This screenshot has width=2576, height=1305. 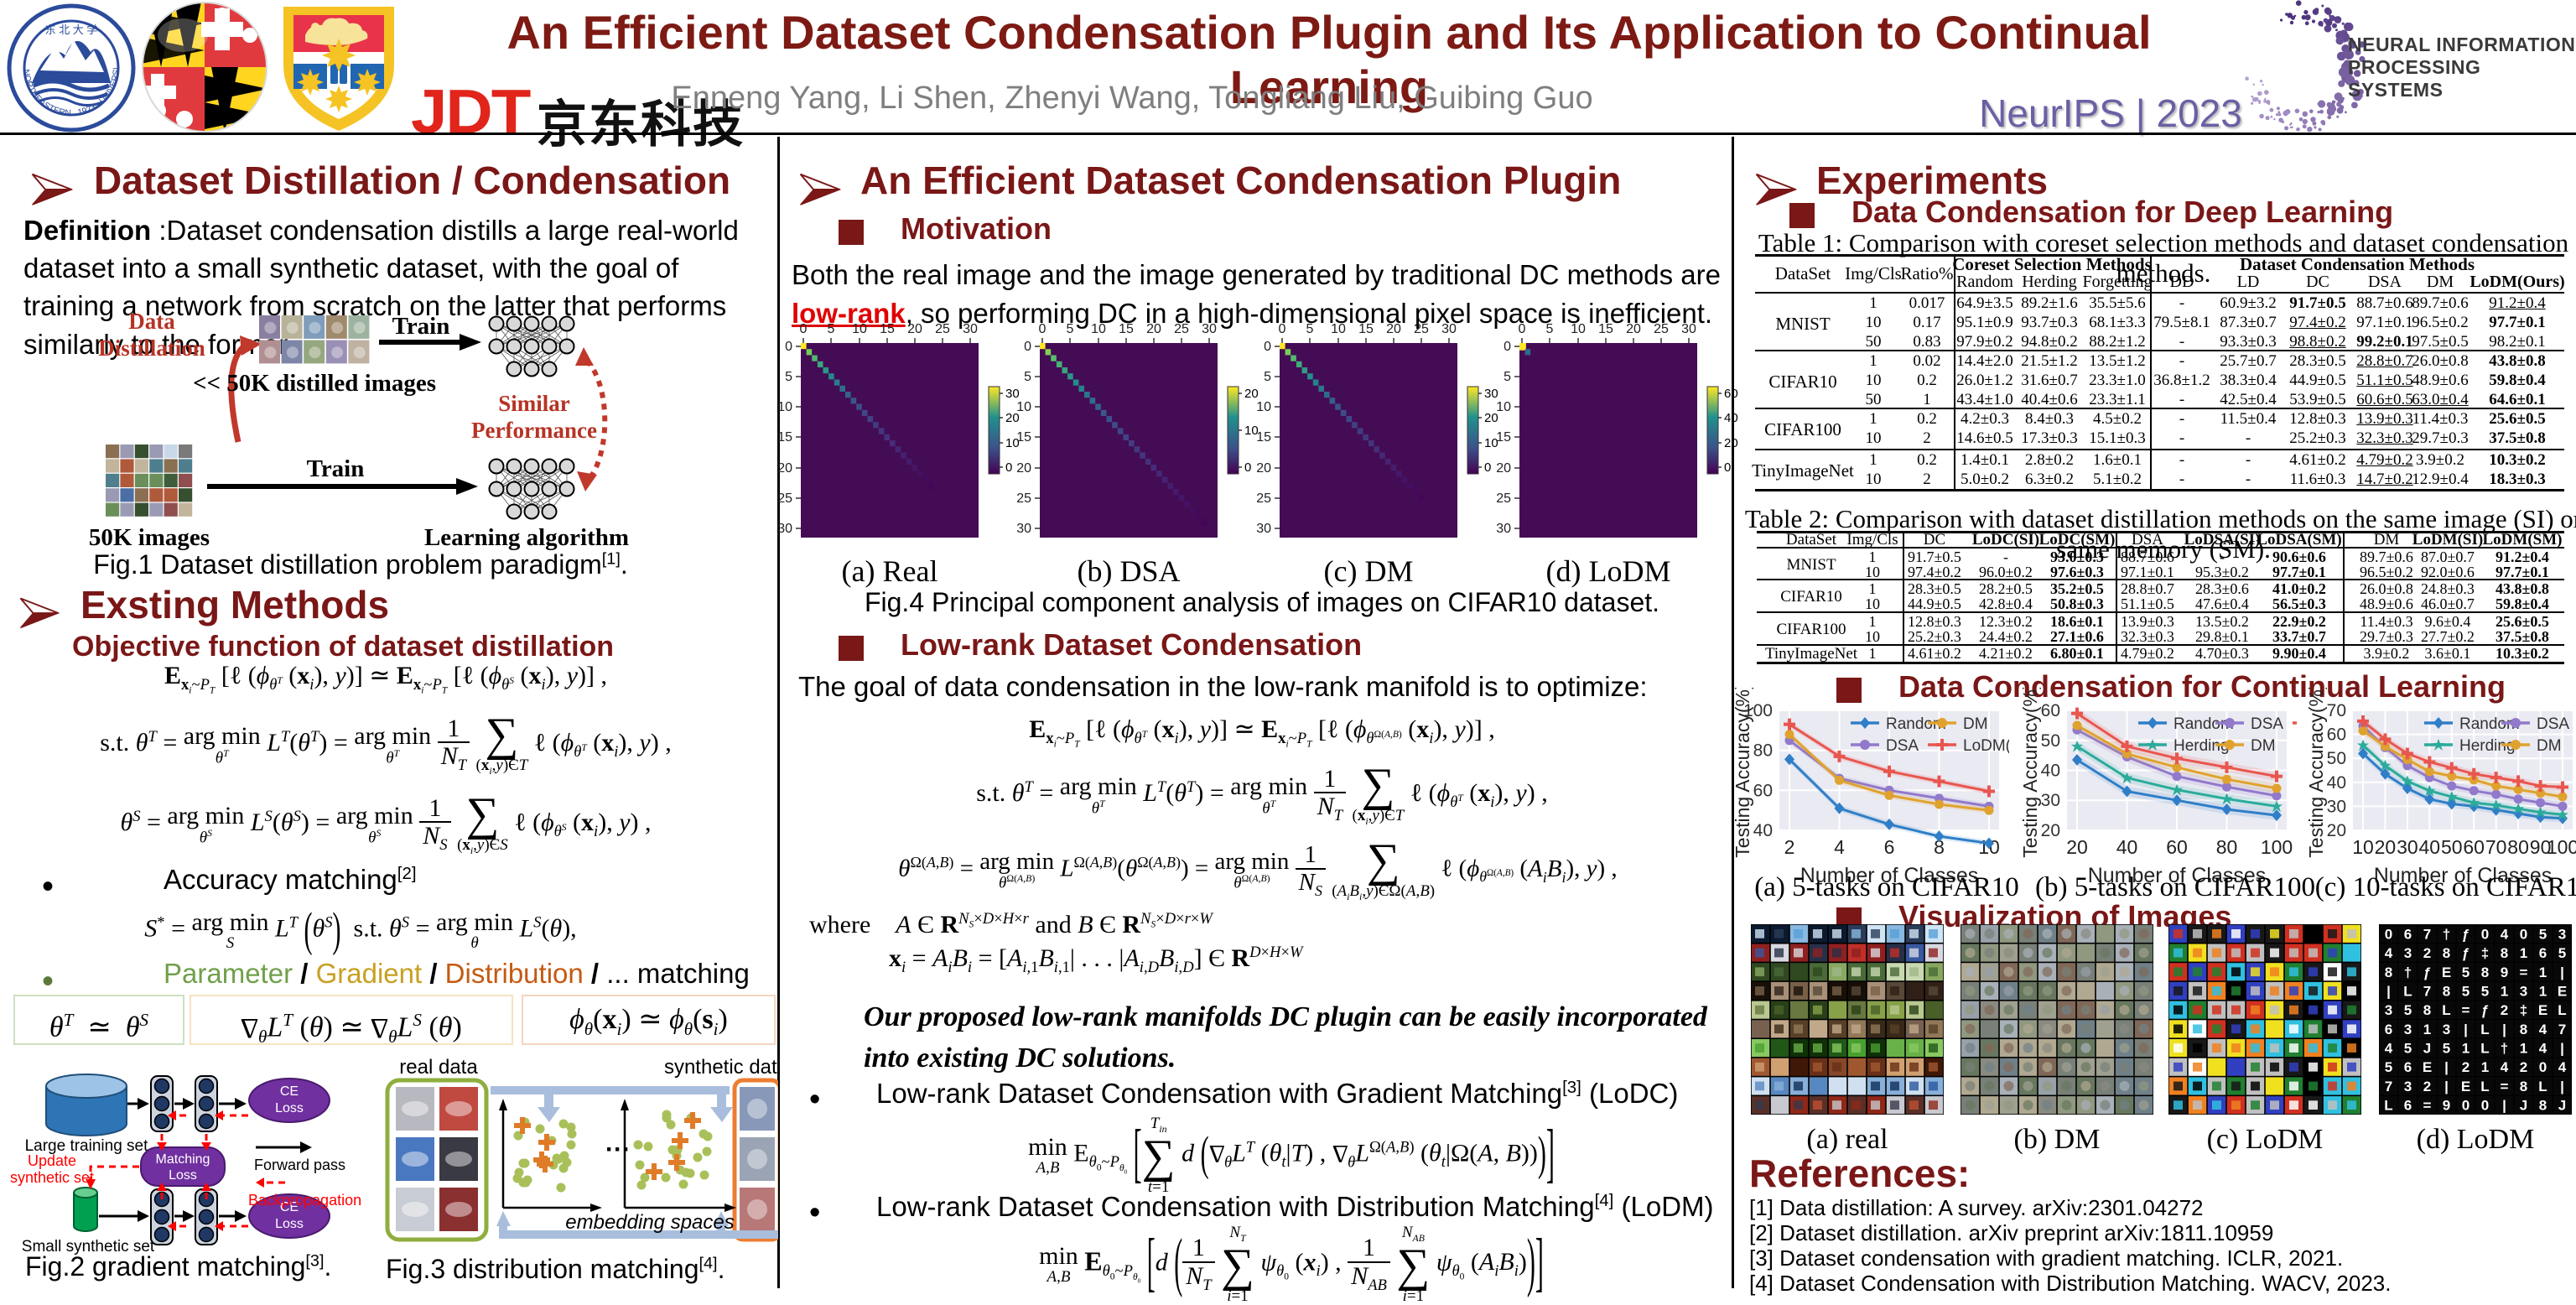 I want to click on svg-text: DSA, so click(x=2553, y=724).